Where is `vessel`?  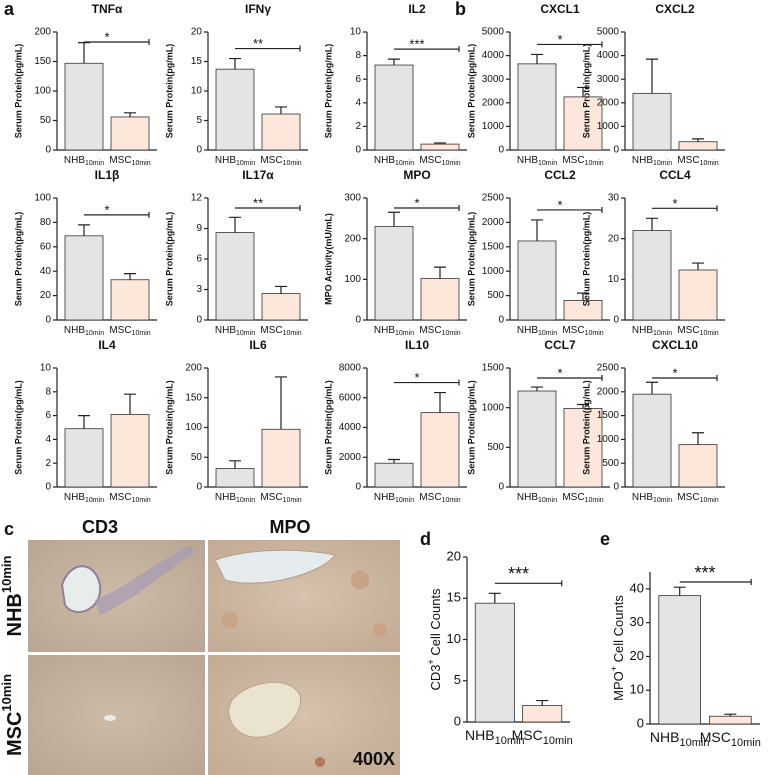
vessel is located at coordinates (145, 580).